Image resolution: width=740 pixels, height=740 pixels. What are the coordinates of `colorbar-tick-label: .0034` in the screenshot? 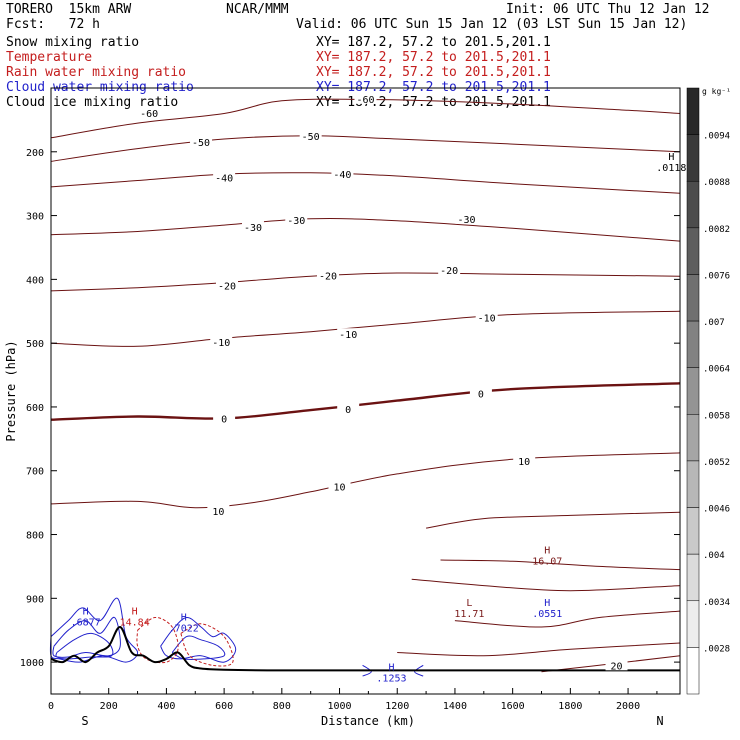 It's located at (716, 603).